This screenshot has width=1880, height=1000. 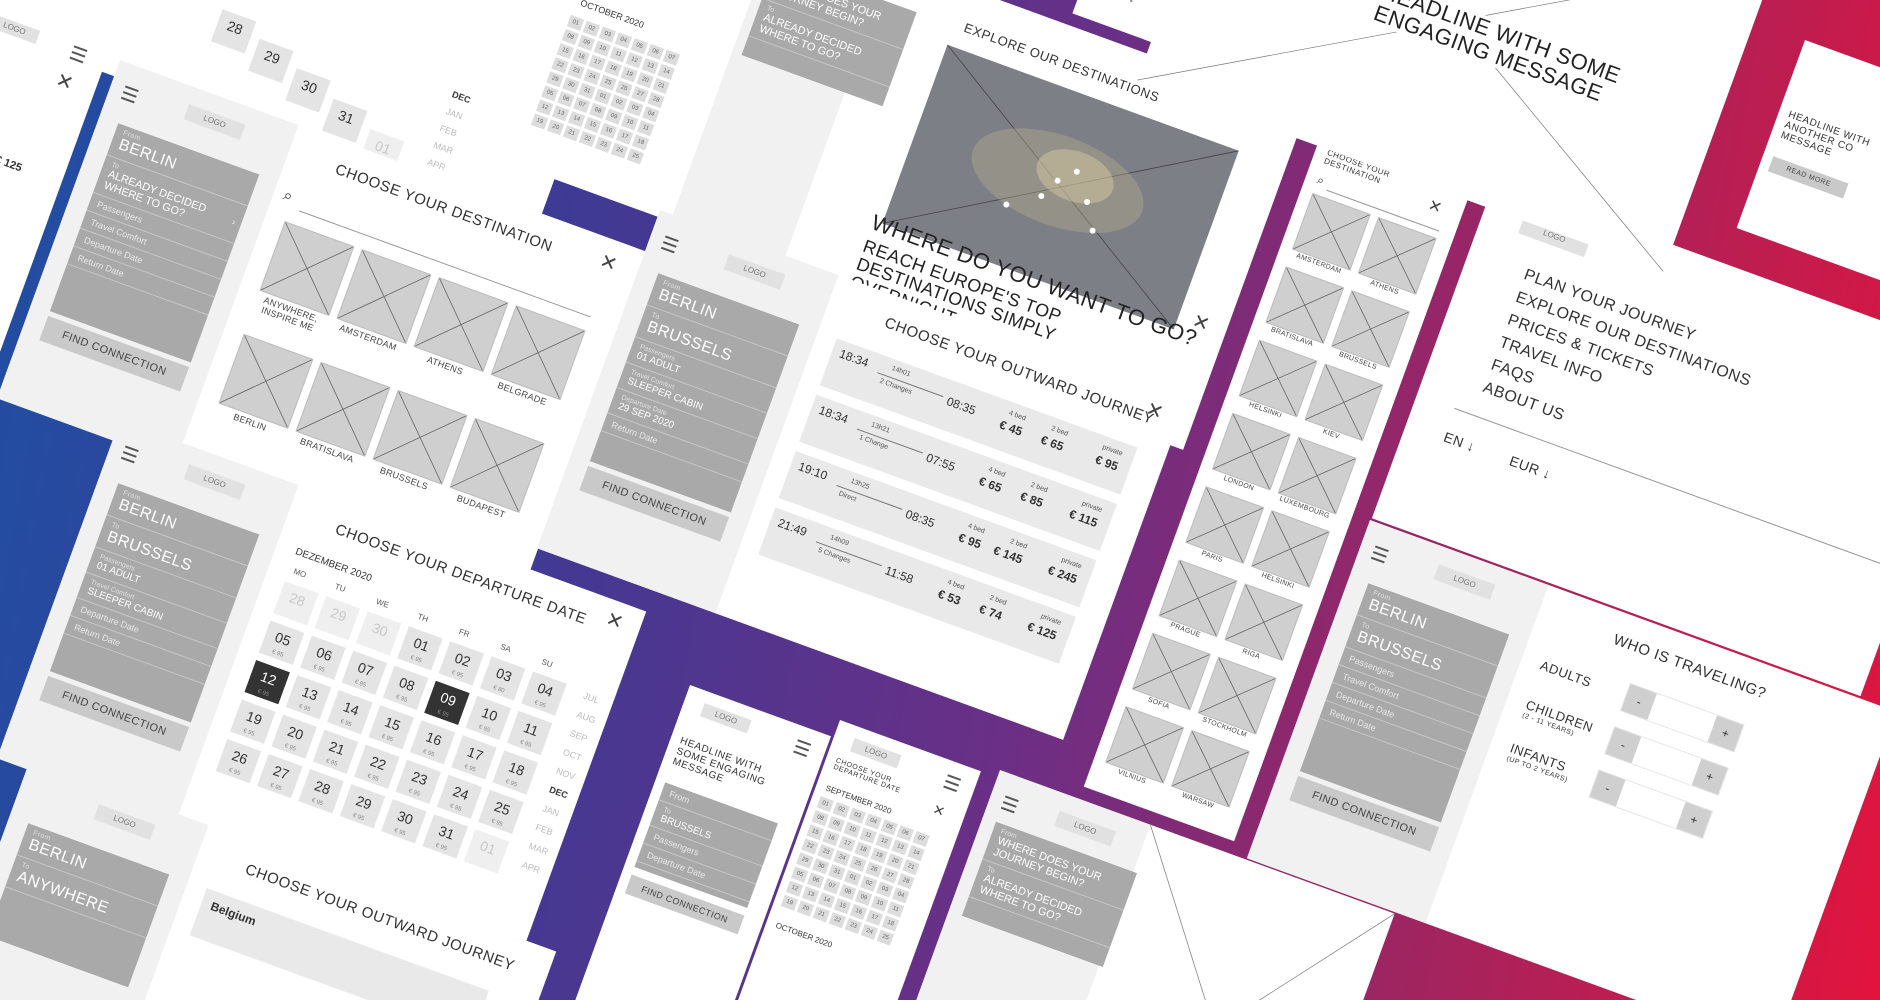 I want to click on mini-day-cell: 11, so click(x=646, y=128).